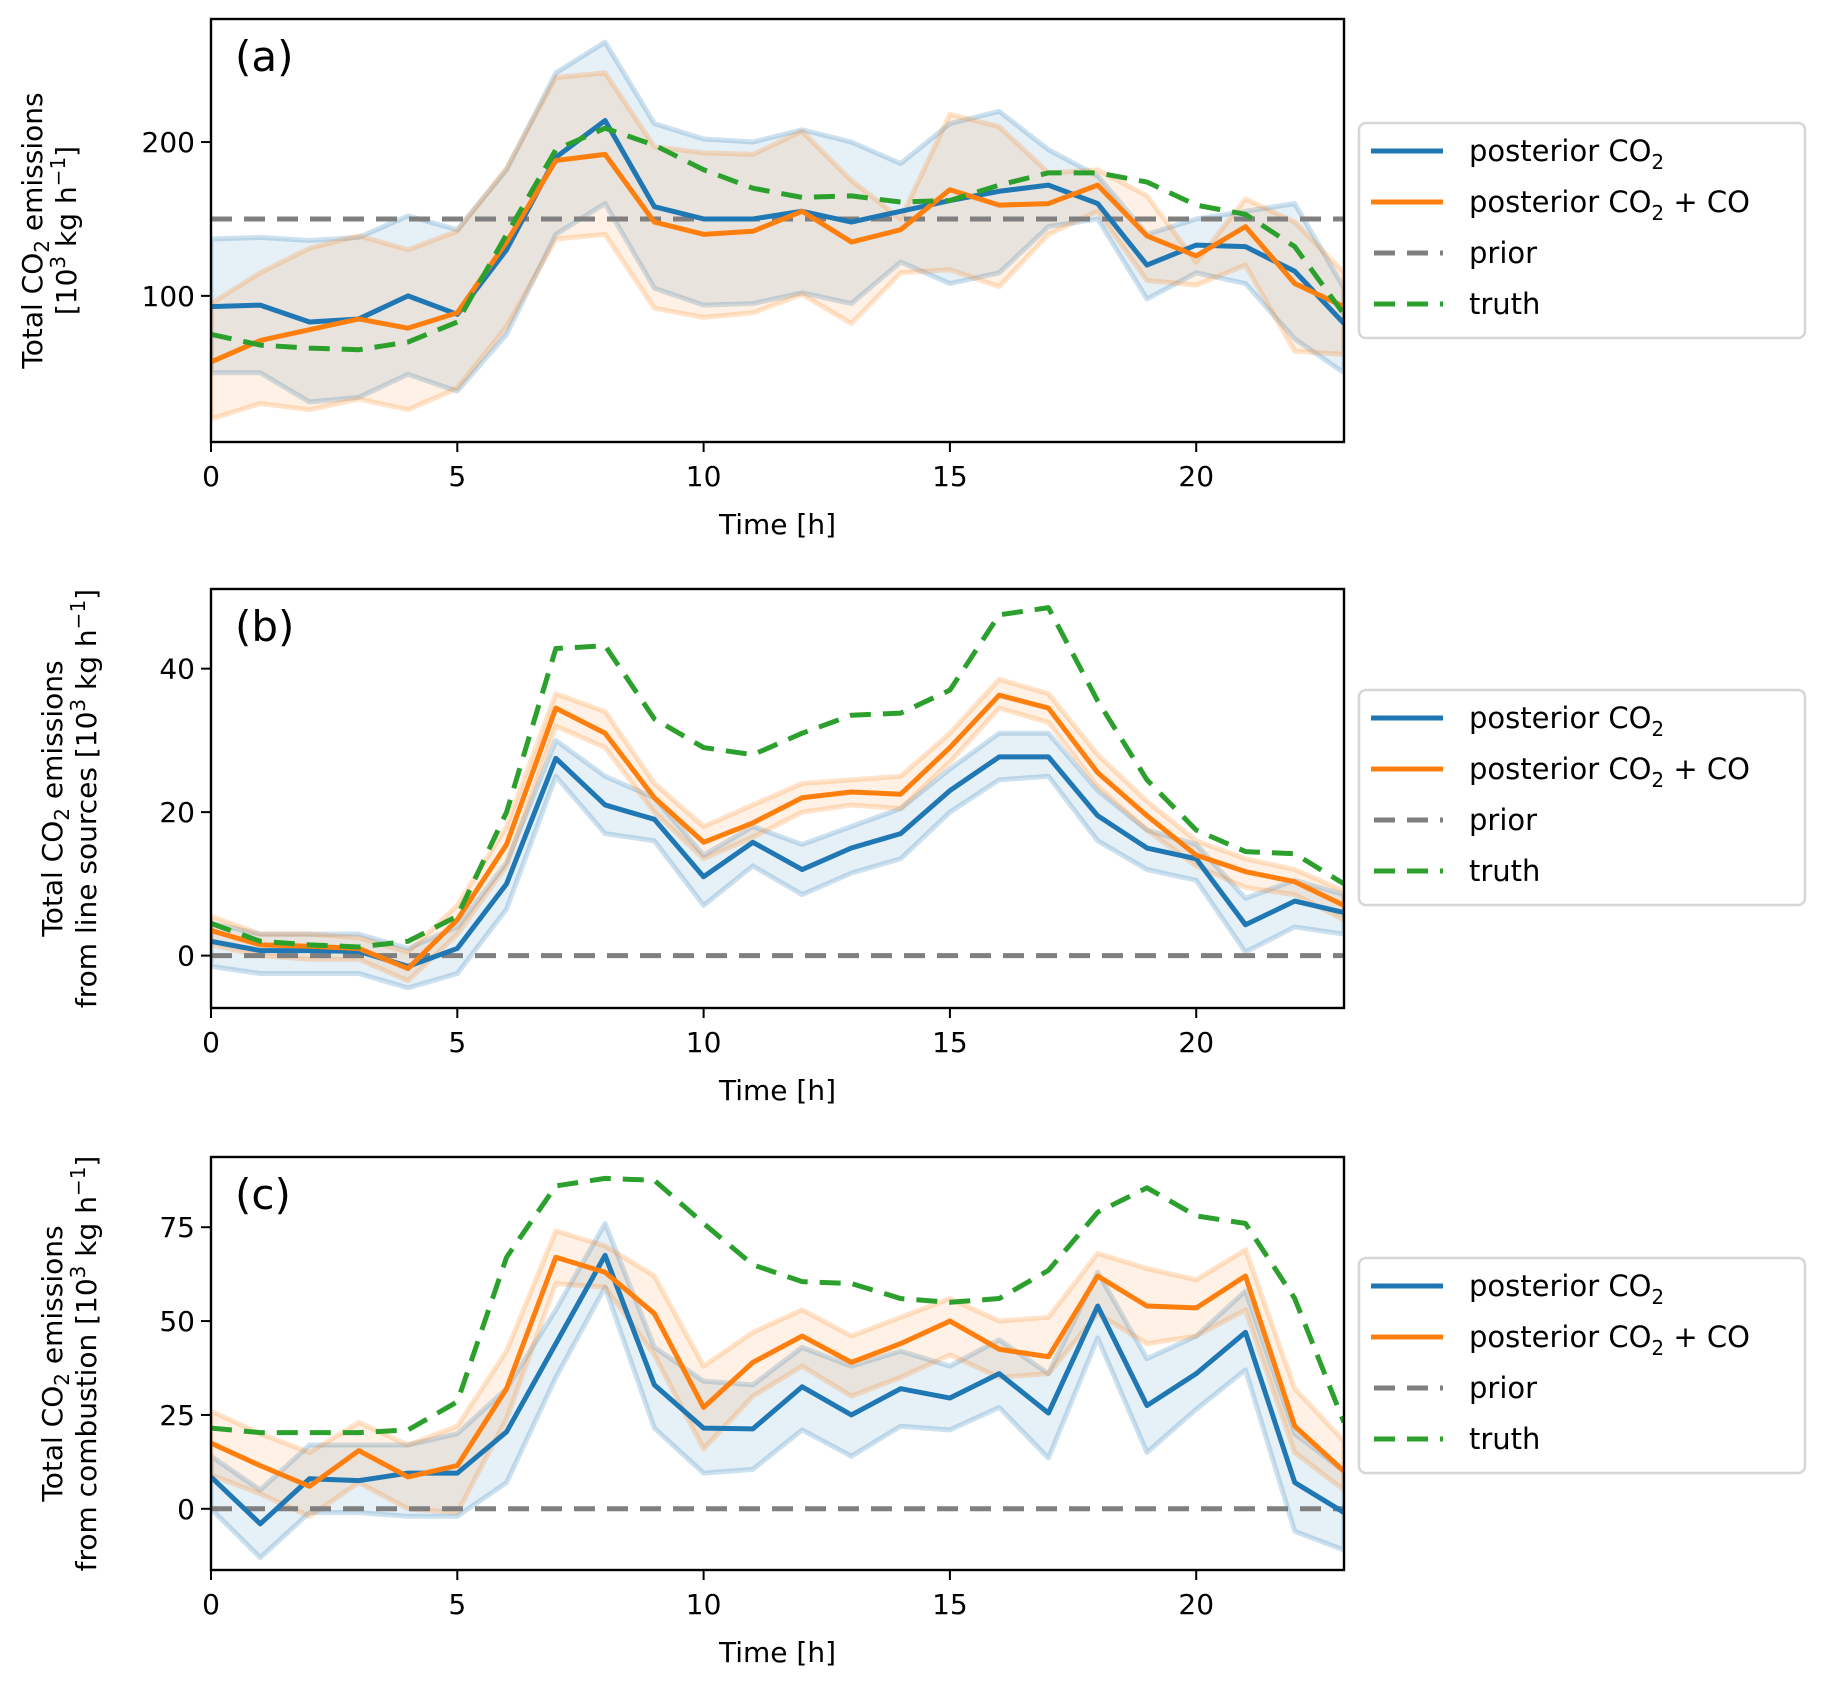 This screenshot has width=1826, height=1708. What do you see at coordinates (177, 1321) in the screenshot?
I see `y-tick-label: 50` at bounding box center [177, 1321].